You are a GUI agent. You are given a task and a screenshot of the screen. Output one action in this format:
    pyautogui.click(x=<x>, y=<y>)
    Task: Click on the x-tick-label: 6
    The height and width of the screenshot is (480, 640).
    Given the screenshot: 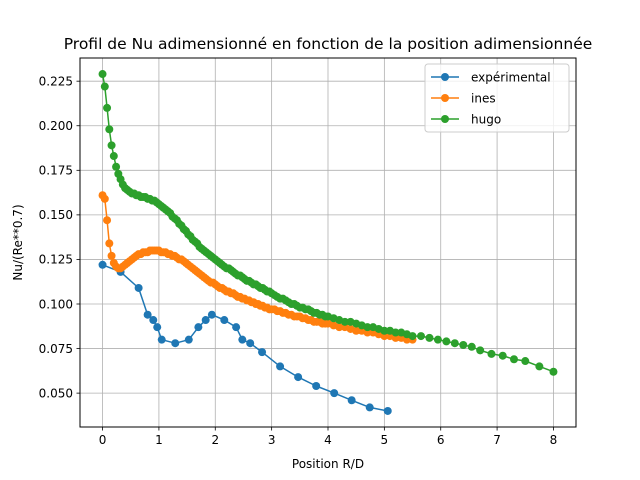 What is the action you would take?
    pyautogui.click(x=441, y=440)
    